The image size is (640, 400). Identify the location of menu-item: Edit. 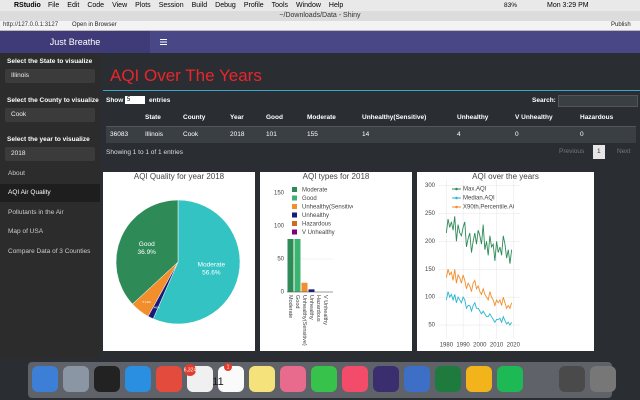
(73, 5).